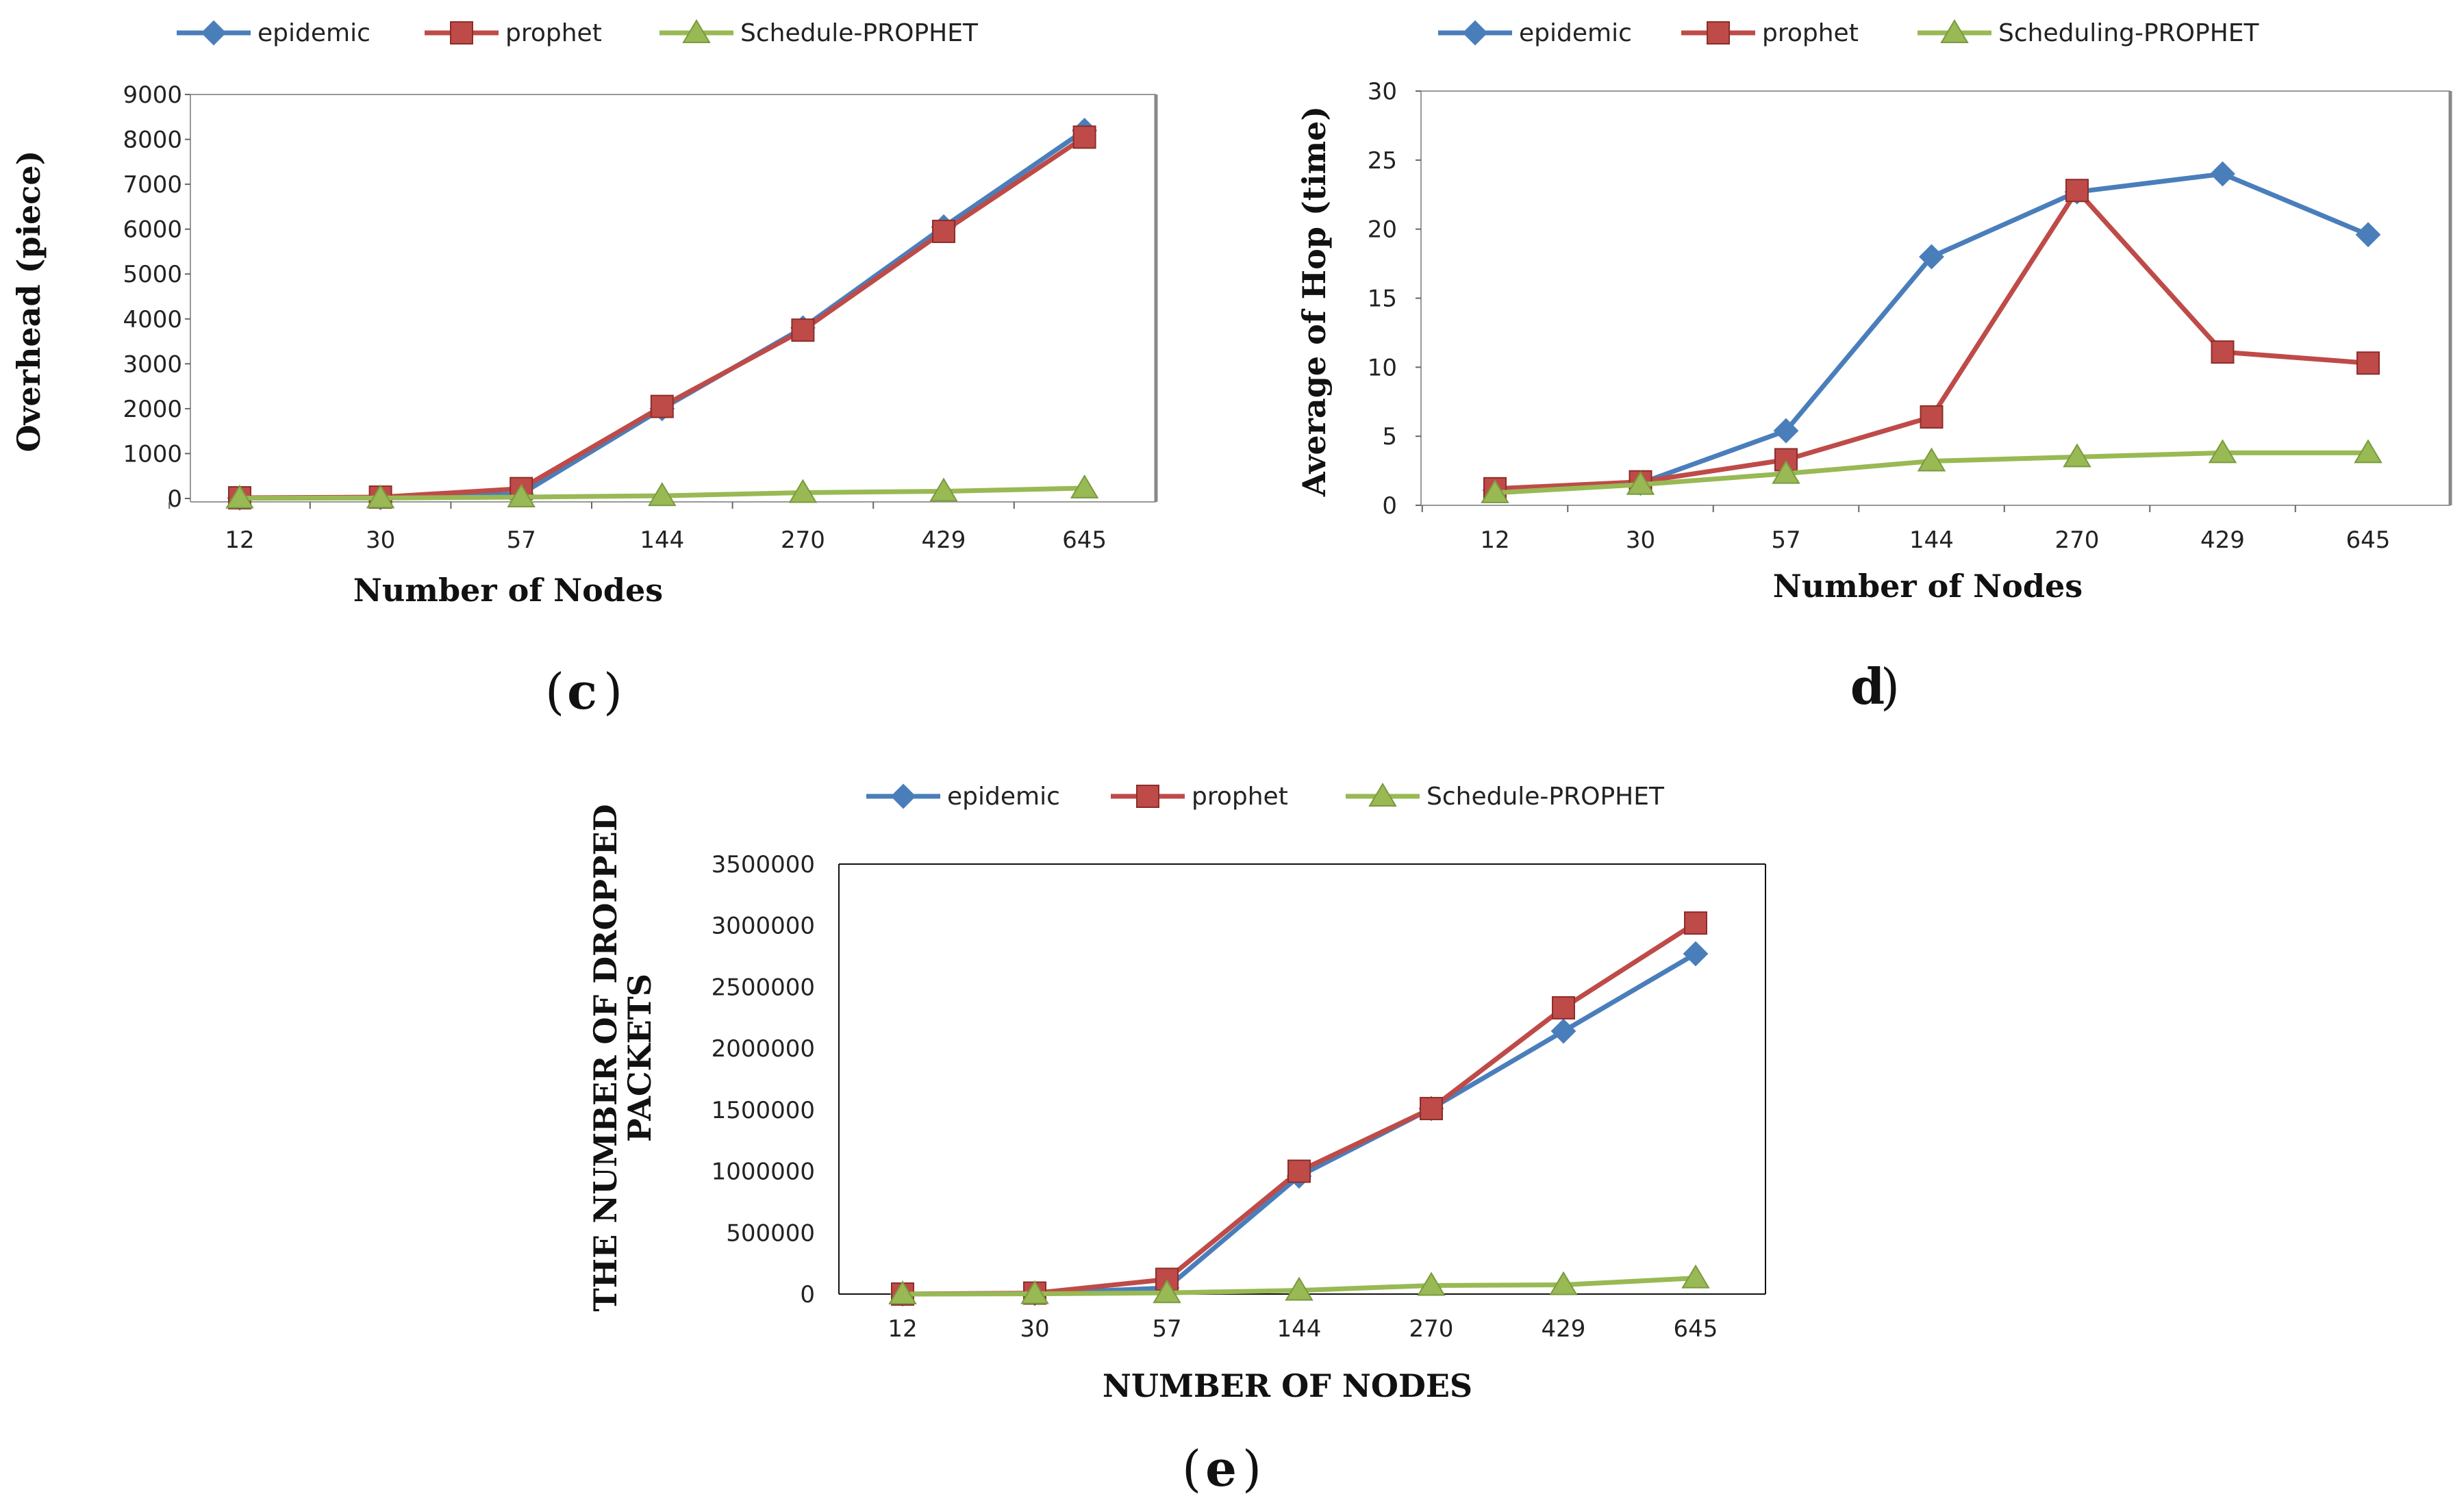  Describe the element at coordinates (152, 364) in the screenshot. I see `y-tick-label: 3000` at that location.